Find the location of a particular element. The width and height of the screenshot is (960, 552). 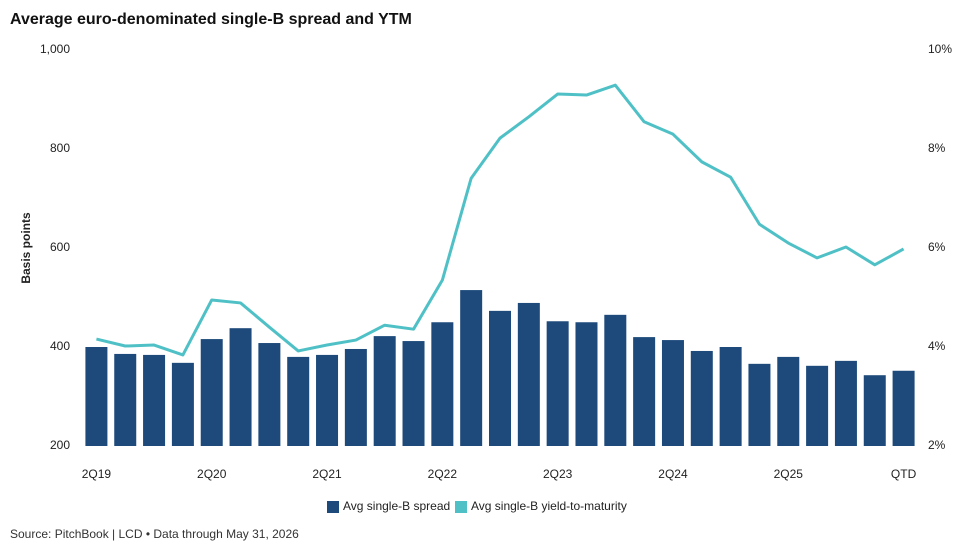

x-tick-label: QTD is located at coordinates (904, 474).